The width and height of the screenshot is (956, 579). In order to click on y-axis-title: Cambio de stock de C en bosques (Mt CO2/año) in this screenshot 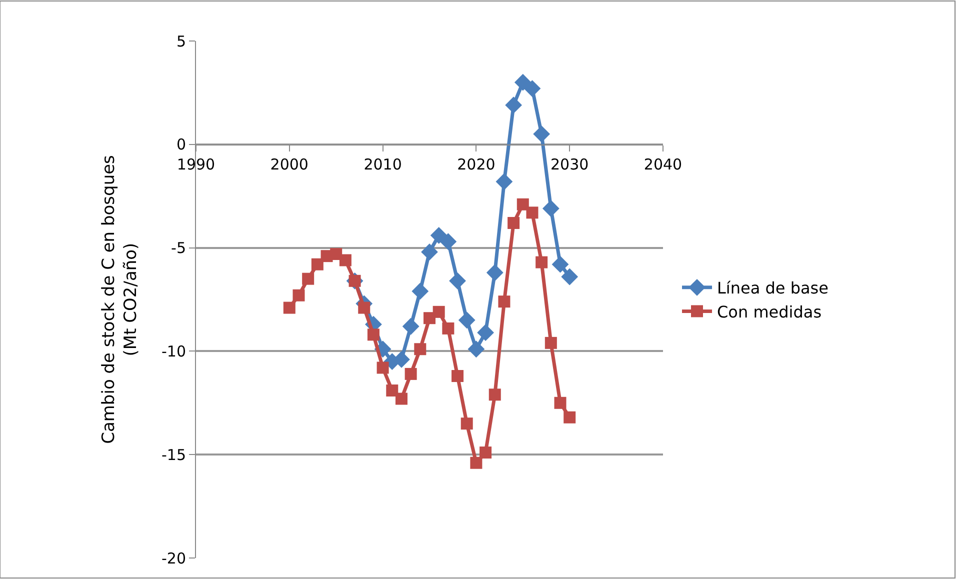, I will do `click(120, 299)`.